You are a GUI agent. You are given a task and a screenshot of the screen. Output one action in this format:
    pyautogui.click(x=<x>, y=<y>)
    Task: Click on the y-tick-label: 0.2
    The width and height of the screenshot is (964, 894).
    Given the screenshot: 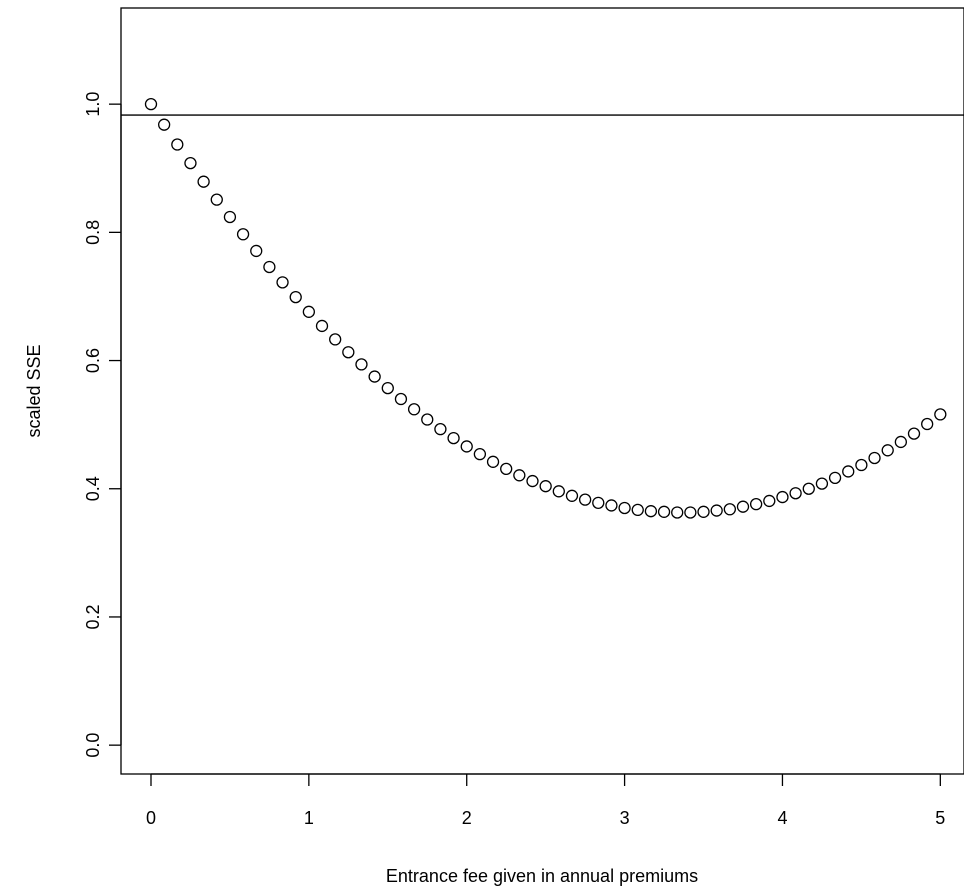 What is the action you would take?
    pyautogui.click(x=93, y=616)
    